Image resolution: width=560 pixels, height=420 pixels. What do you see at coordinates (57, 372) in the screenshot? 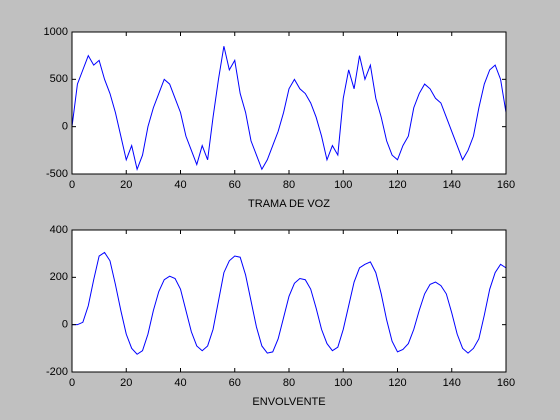
I see `y-tick-label: -200` at bounding box center [57, 372].